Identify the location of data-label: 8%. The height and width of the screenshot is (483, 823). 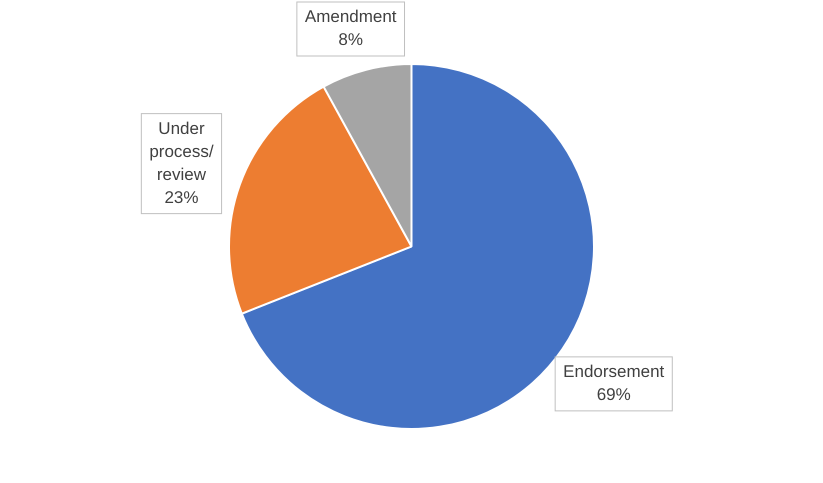
(350, 40).